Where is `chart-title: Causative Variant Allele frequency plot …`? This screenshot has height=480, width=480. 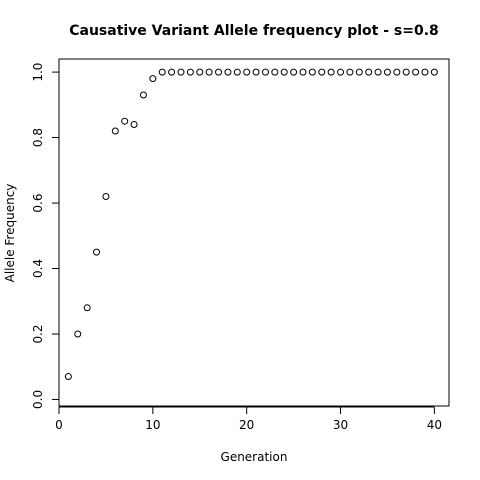
chart-title: Causative Variant Allele frequency plot … is located at coordinates (254, 31).